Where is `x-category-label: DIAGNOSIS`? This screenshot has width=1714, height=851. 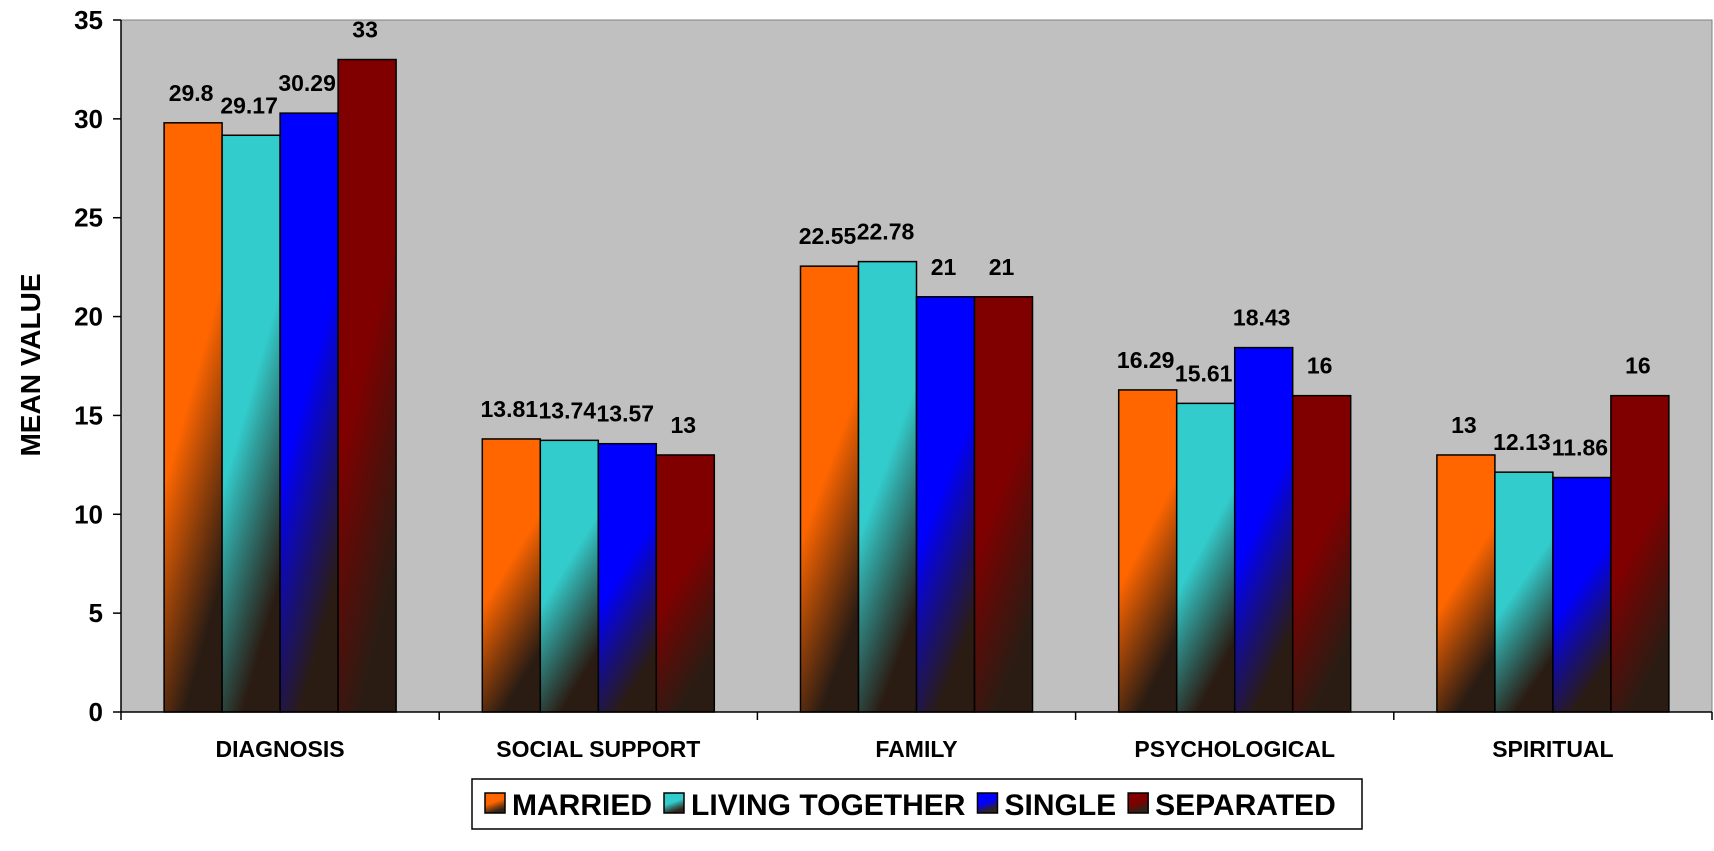 x-category-label: DIAGNOSIS is located at coordinates (280, 749).